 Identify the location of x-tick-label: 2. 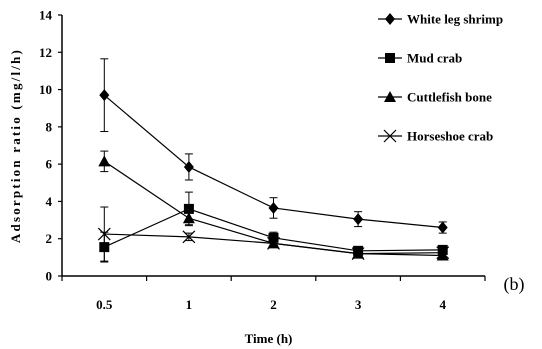
(273, 304).